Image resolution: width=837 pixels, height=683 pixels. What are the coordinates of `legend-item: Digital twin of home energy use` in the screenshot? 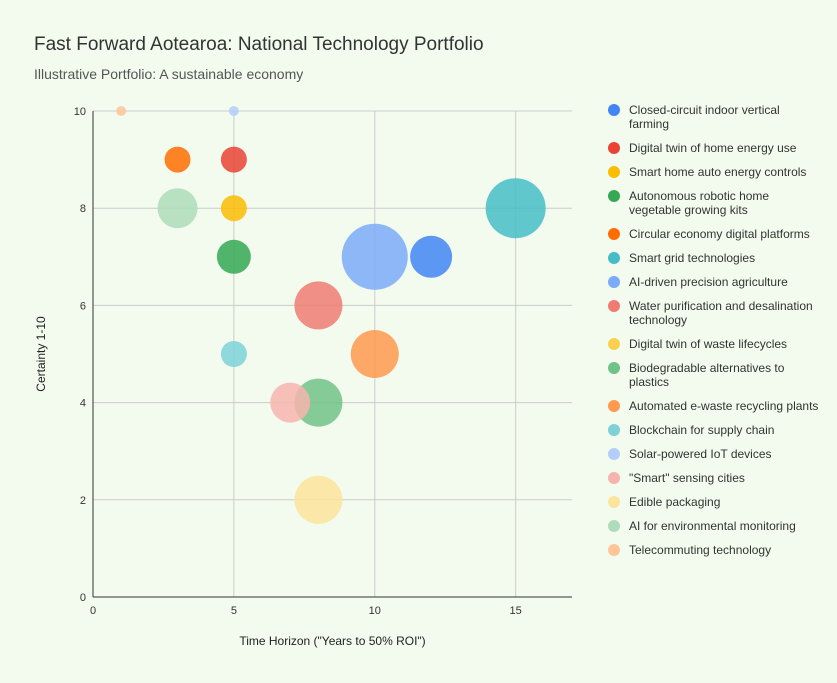 It's located at (715, 153).